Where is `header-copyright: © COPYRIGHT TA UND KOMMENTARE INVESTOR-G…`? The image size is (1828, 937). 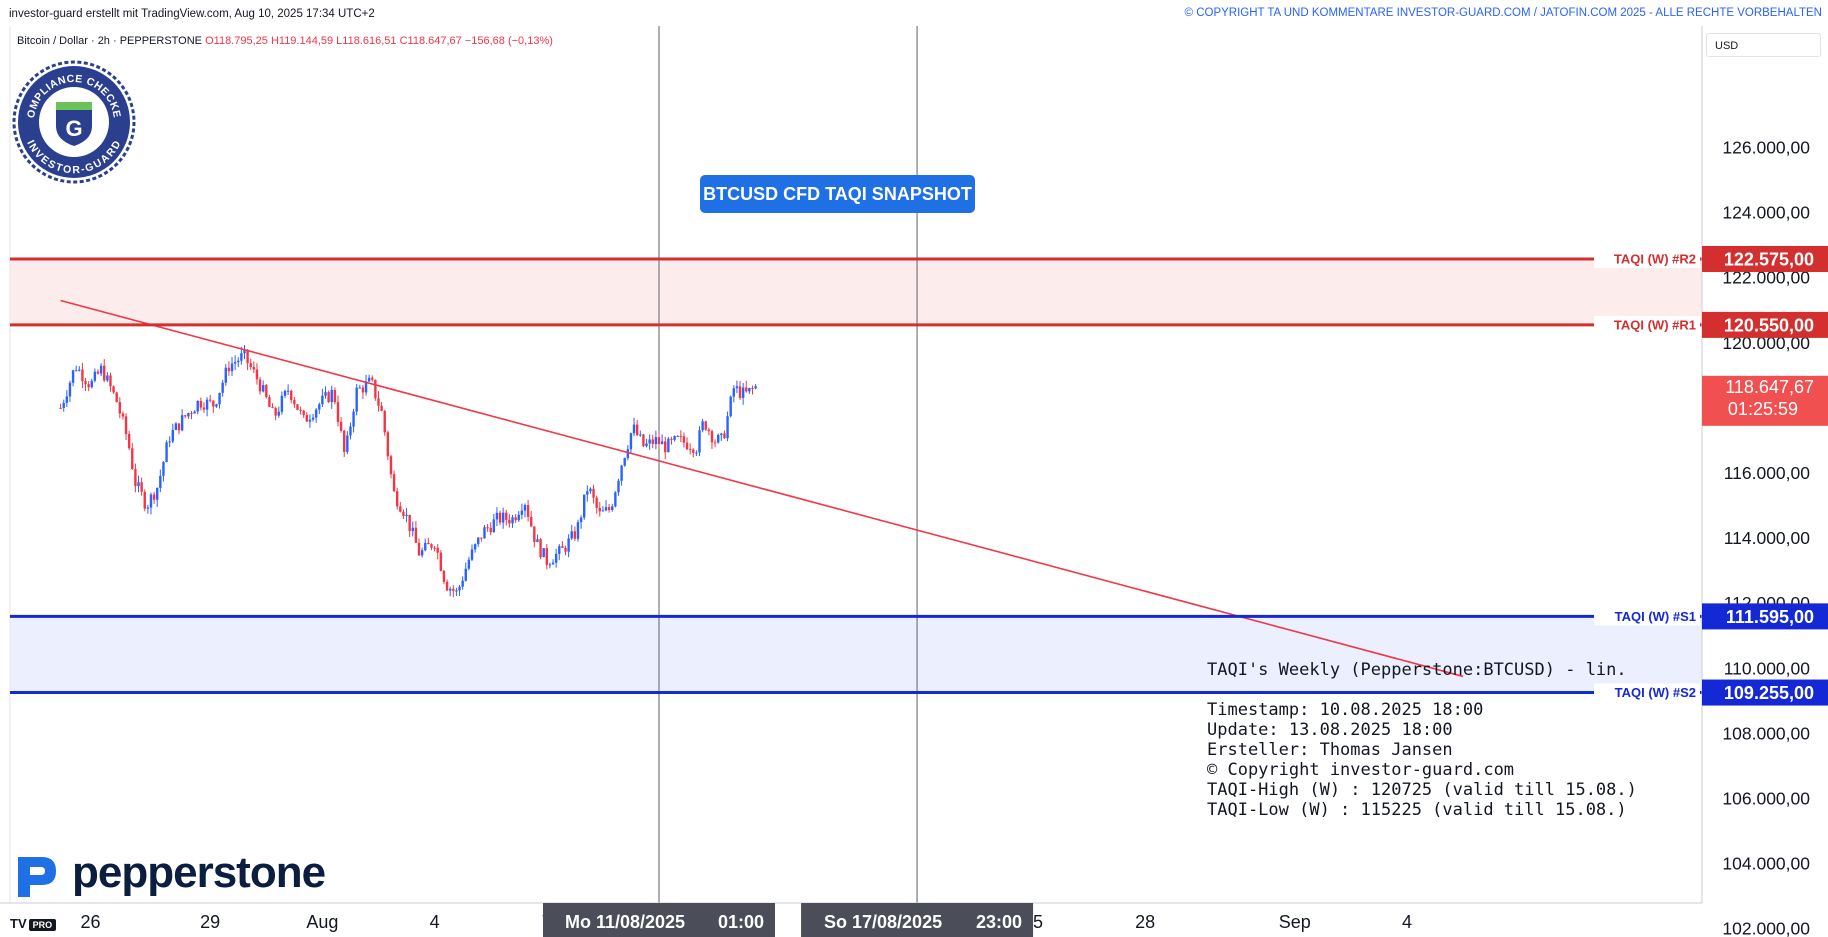 header-copyright: © COPYRIGHT TA UND KOMMENTARE INVESTOR-G… is located at coordinates (1503, 13).